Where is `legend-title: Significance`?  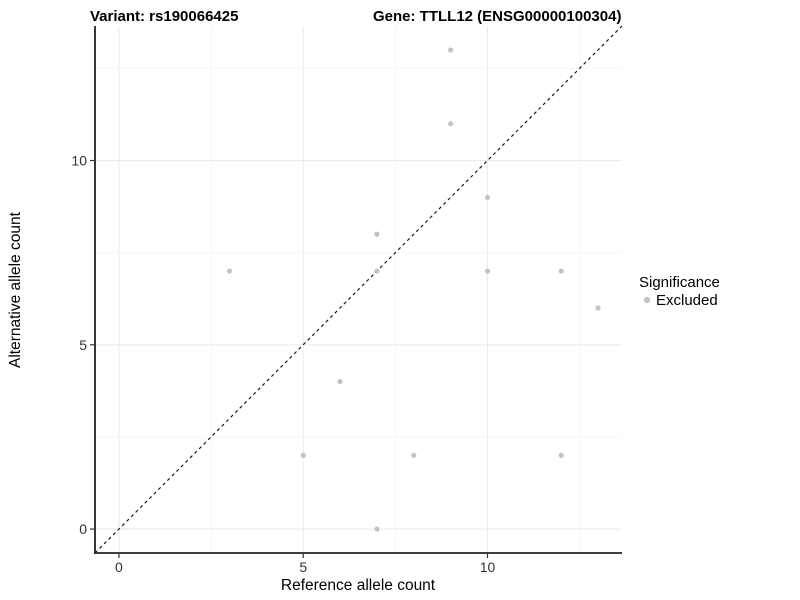 legend-title: Significance is located at coordinates (679, 282).